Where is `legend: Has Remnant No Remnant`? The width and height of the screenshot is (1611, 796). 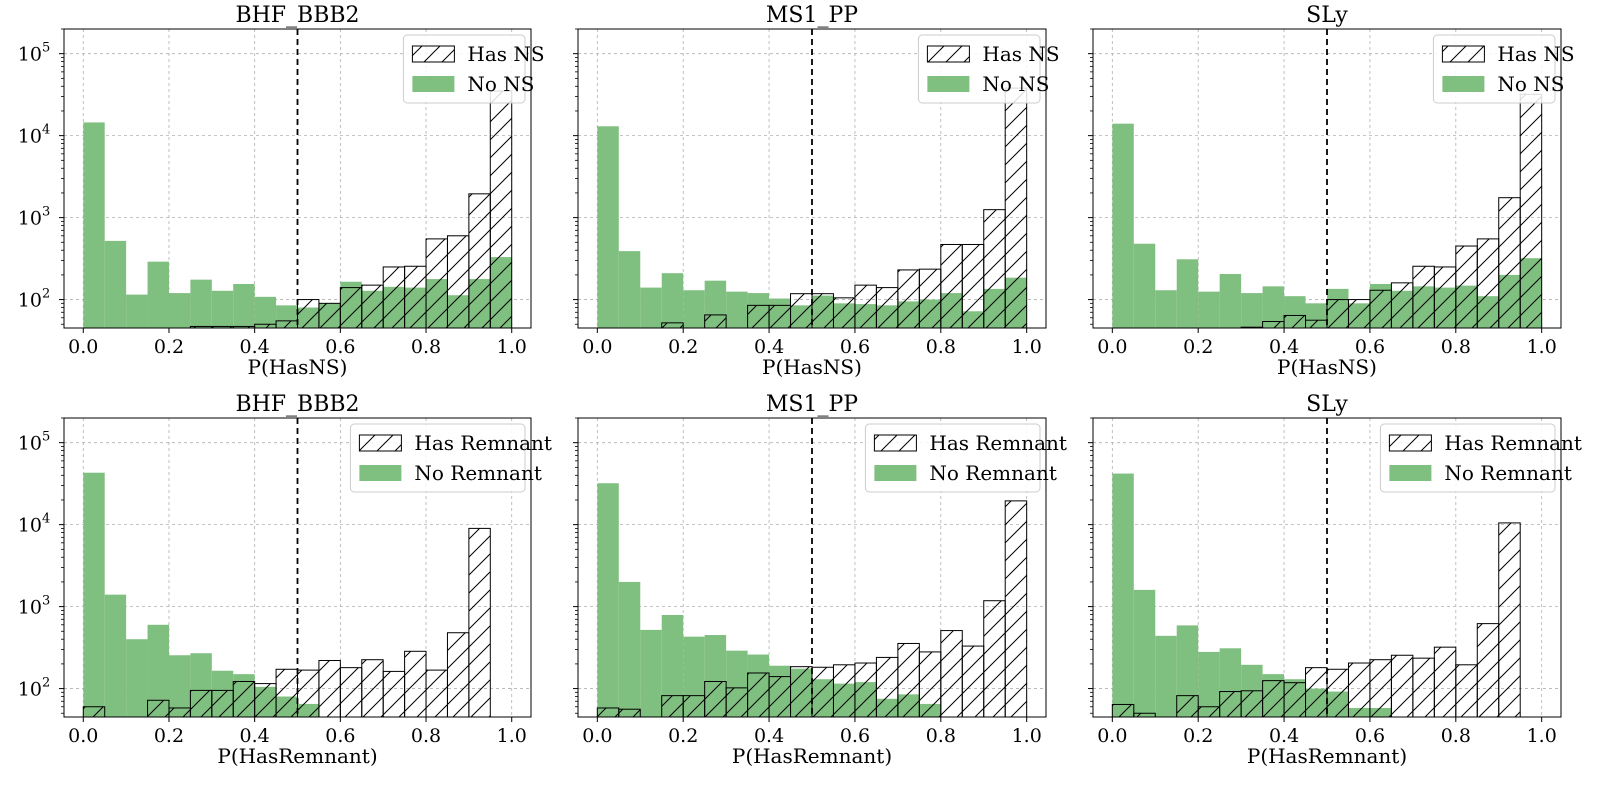 legend: Has Remnant No Remnant is located at coordinates (1480, 458).